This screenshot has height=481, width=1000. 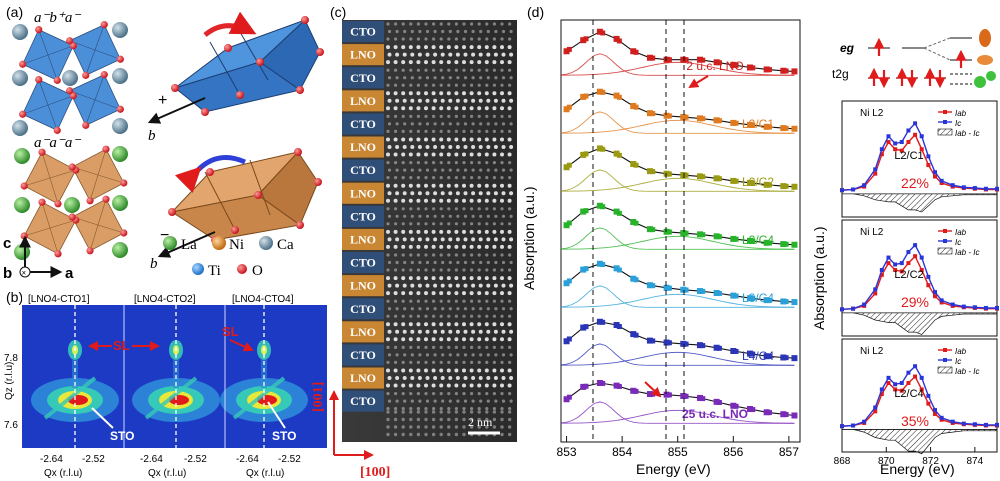 I want to click on rsm-title-2: [LNO4-CTO2], so click(x=165, y=299).